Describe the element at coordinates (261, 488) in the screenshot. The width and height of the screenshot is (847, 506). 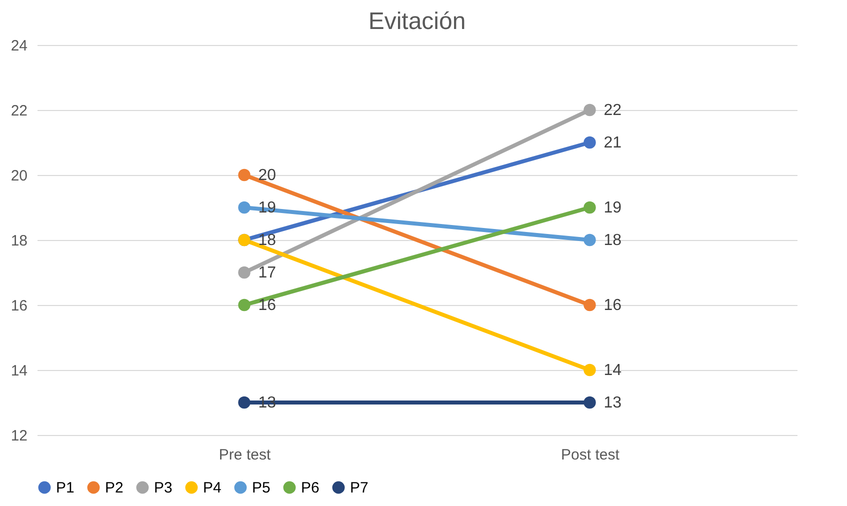
I see `legend-label: P5` at that location.